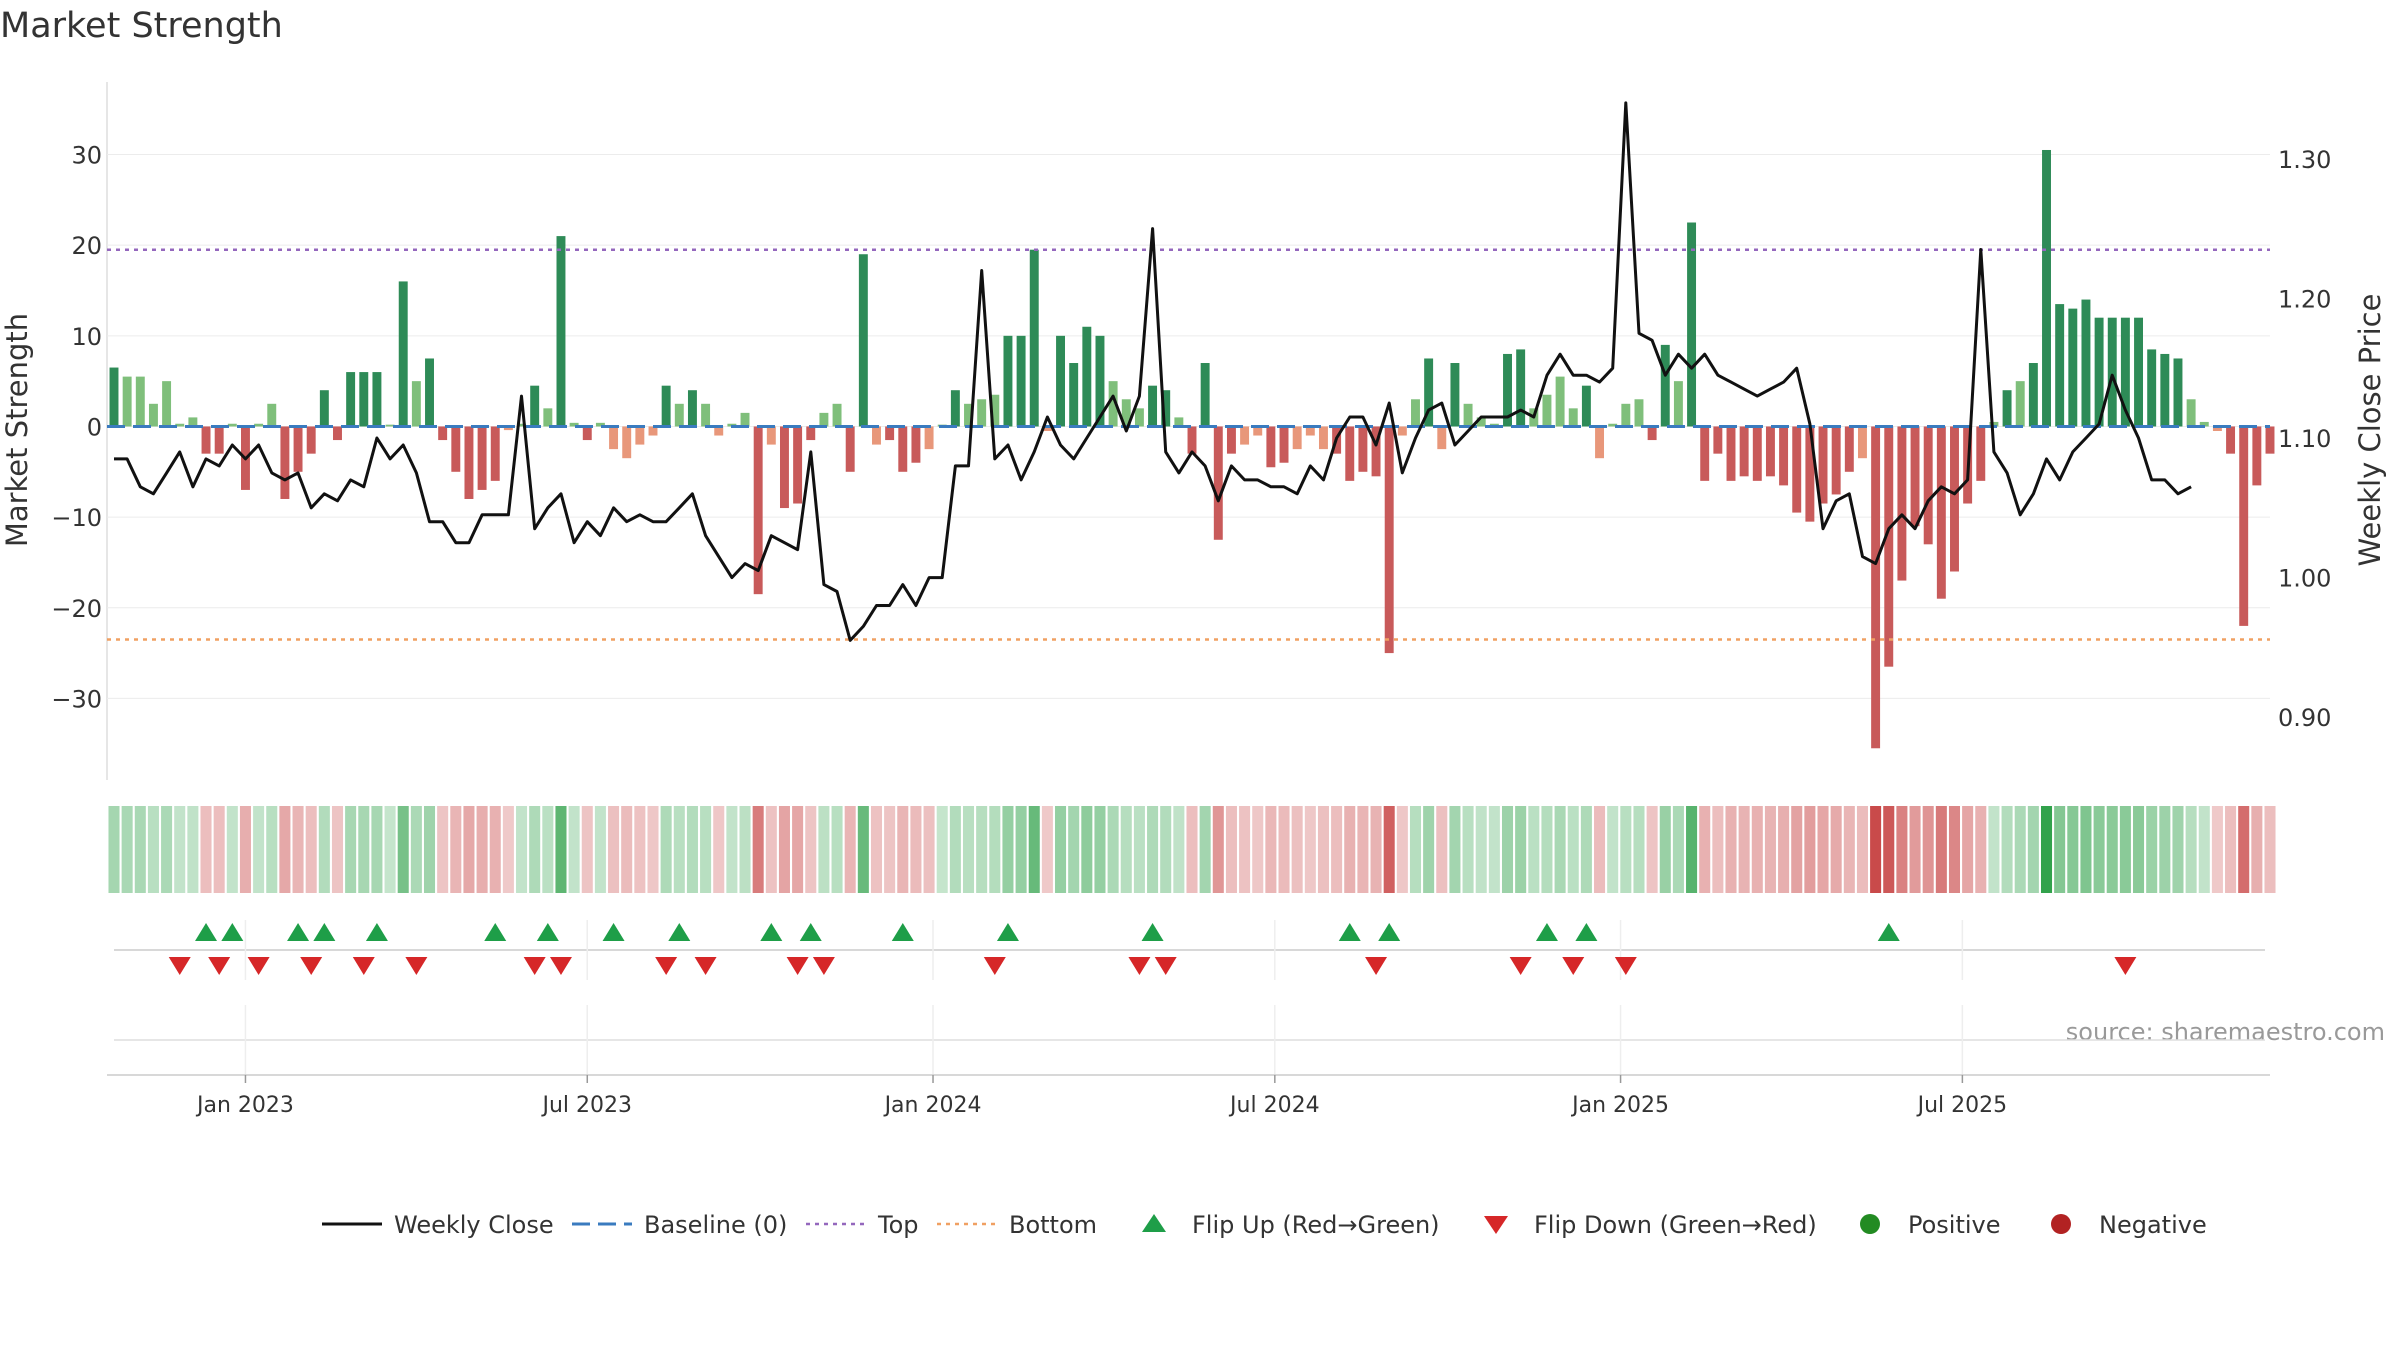 This screenshot has height=1354, width=2400. I want to click on legend-swatch-triangle-up, so click(1154, 1223).